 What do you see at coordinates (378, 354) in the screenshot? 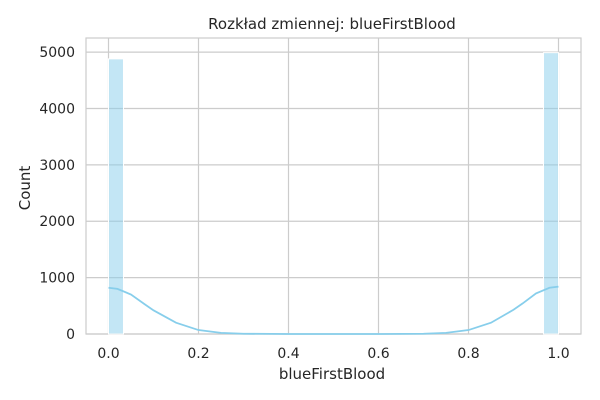
I see `x-tick-label: 0.6` at bounding box center [378, 354].